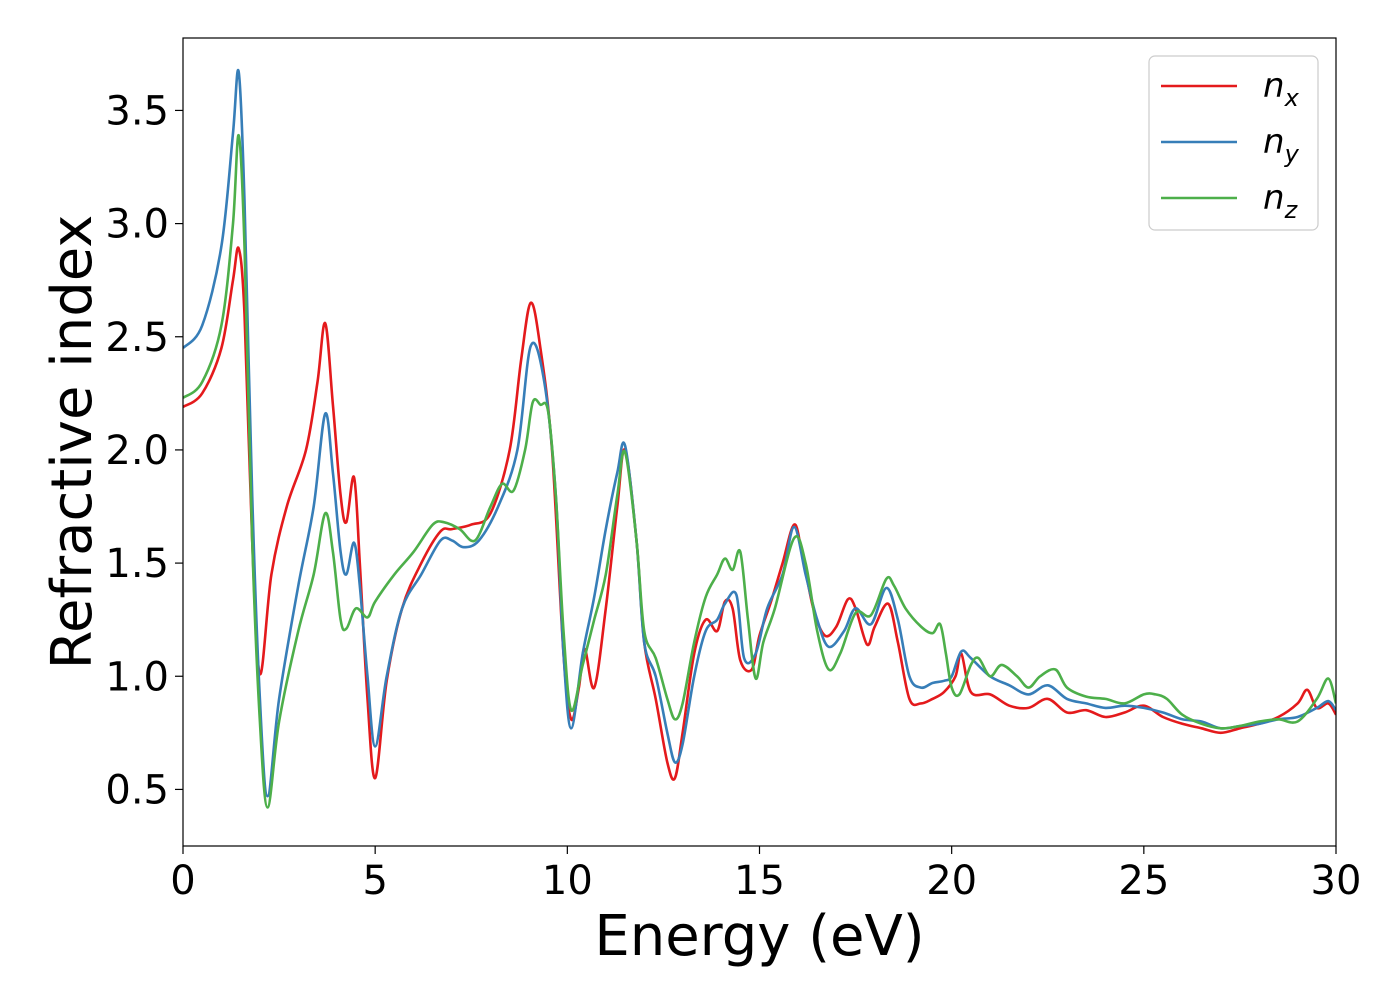 Image resolution: width=1400 pixels, height=1000 pixels. I want to click on legend-label-n_z: nz, so click(1281, 201).